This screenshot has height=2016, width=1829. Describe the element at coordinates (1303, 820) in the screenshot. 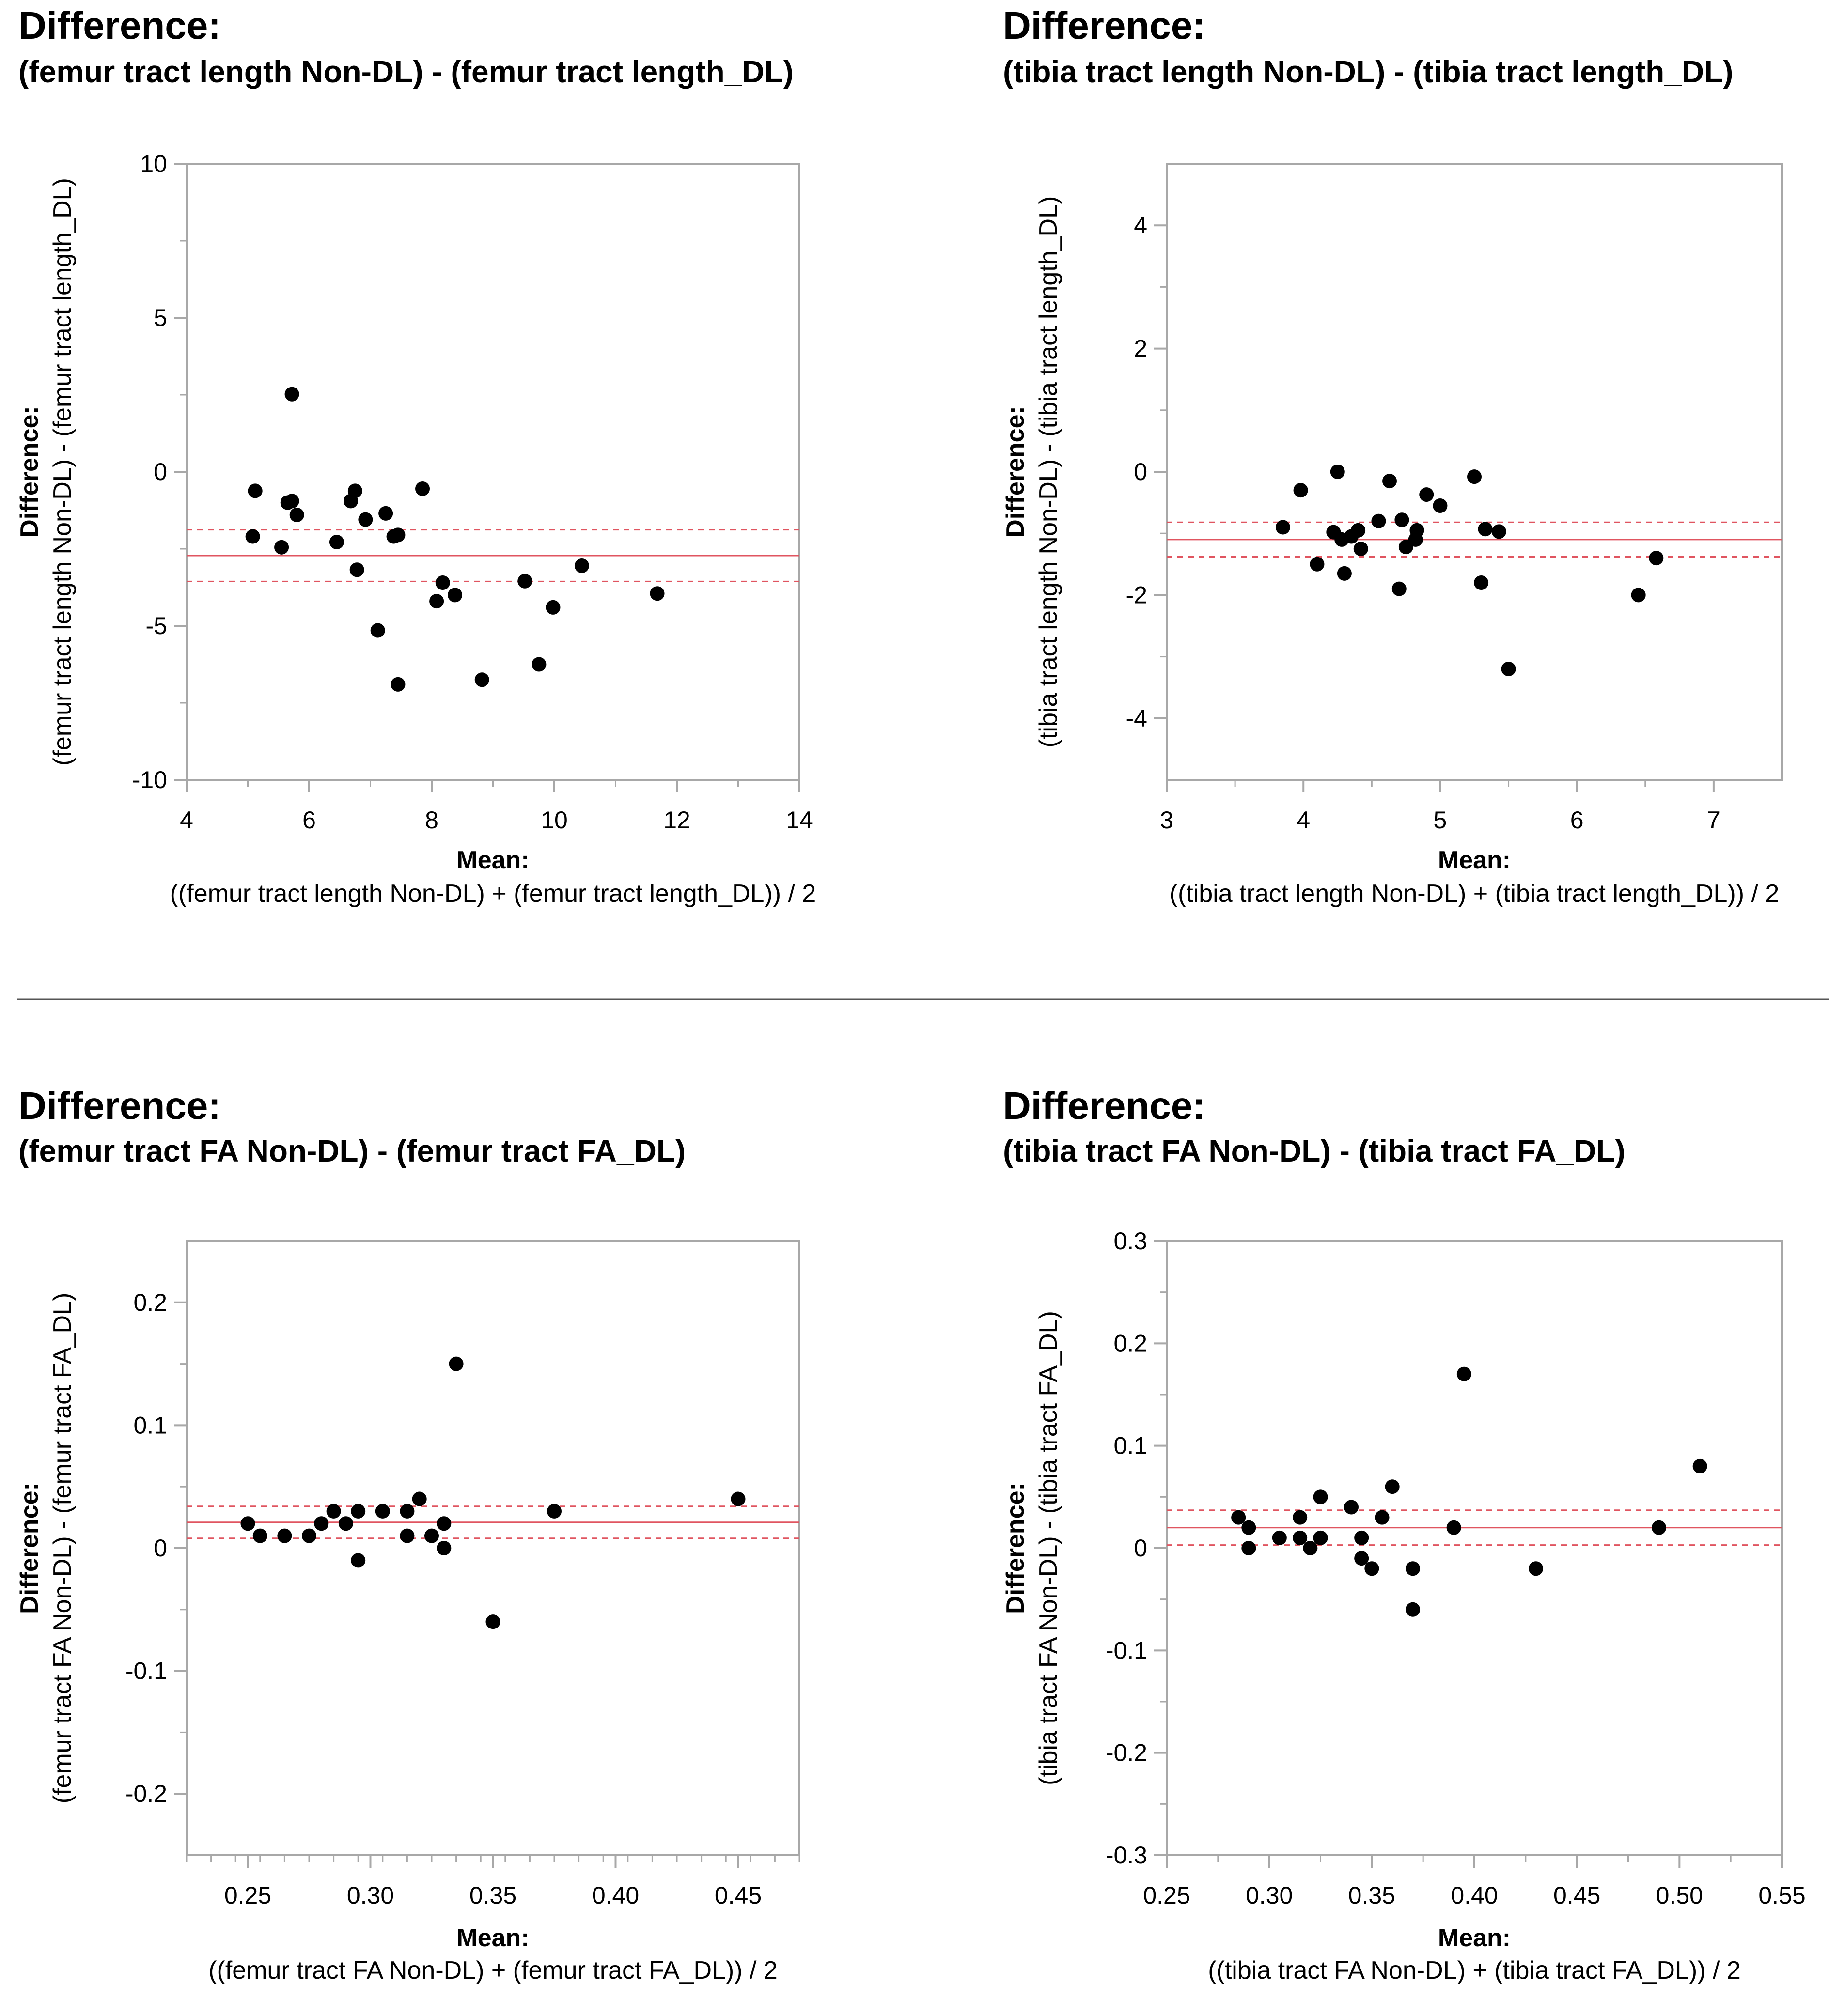

I see `x-tick-label: 4` at that location.